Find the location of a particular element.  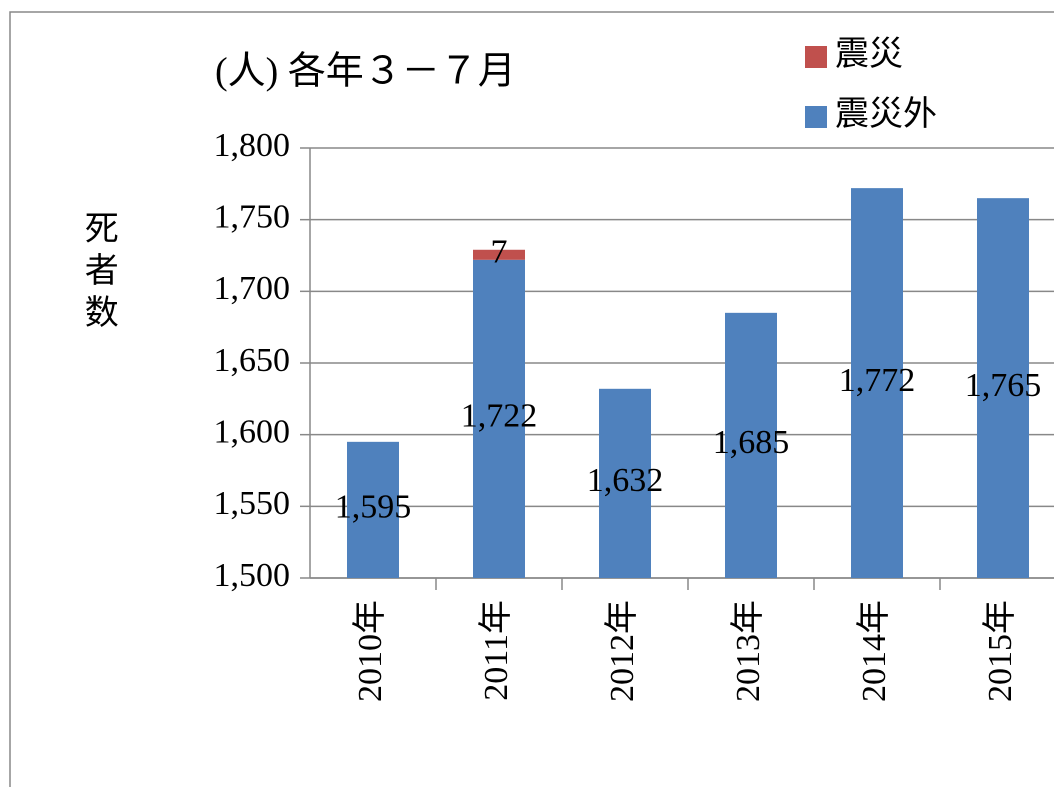

y-tick-label: 1,550 is located at coordinates (252, 503).